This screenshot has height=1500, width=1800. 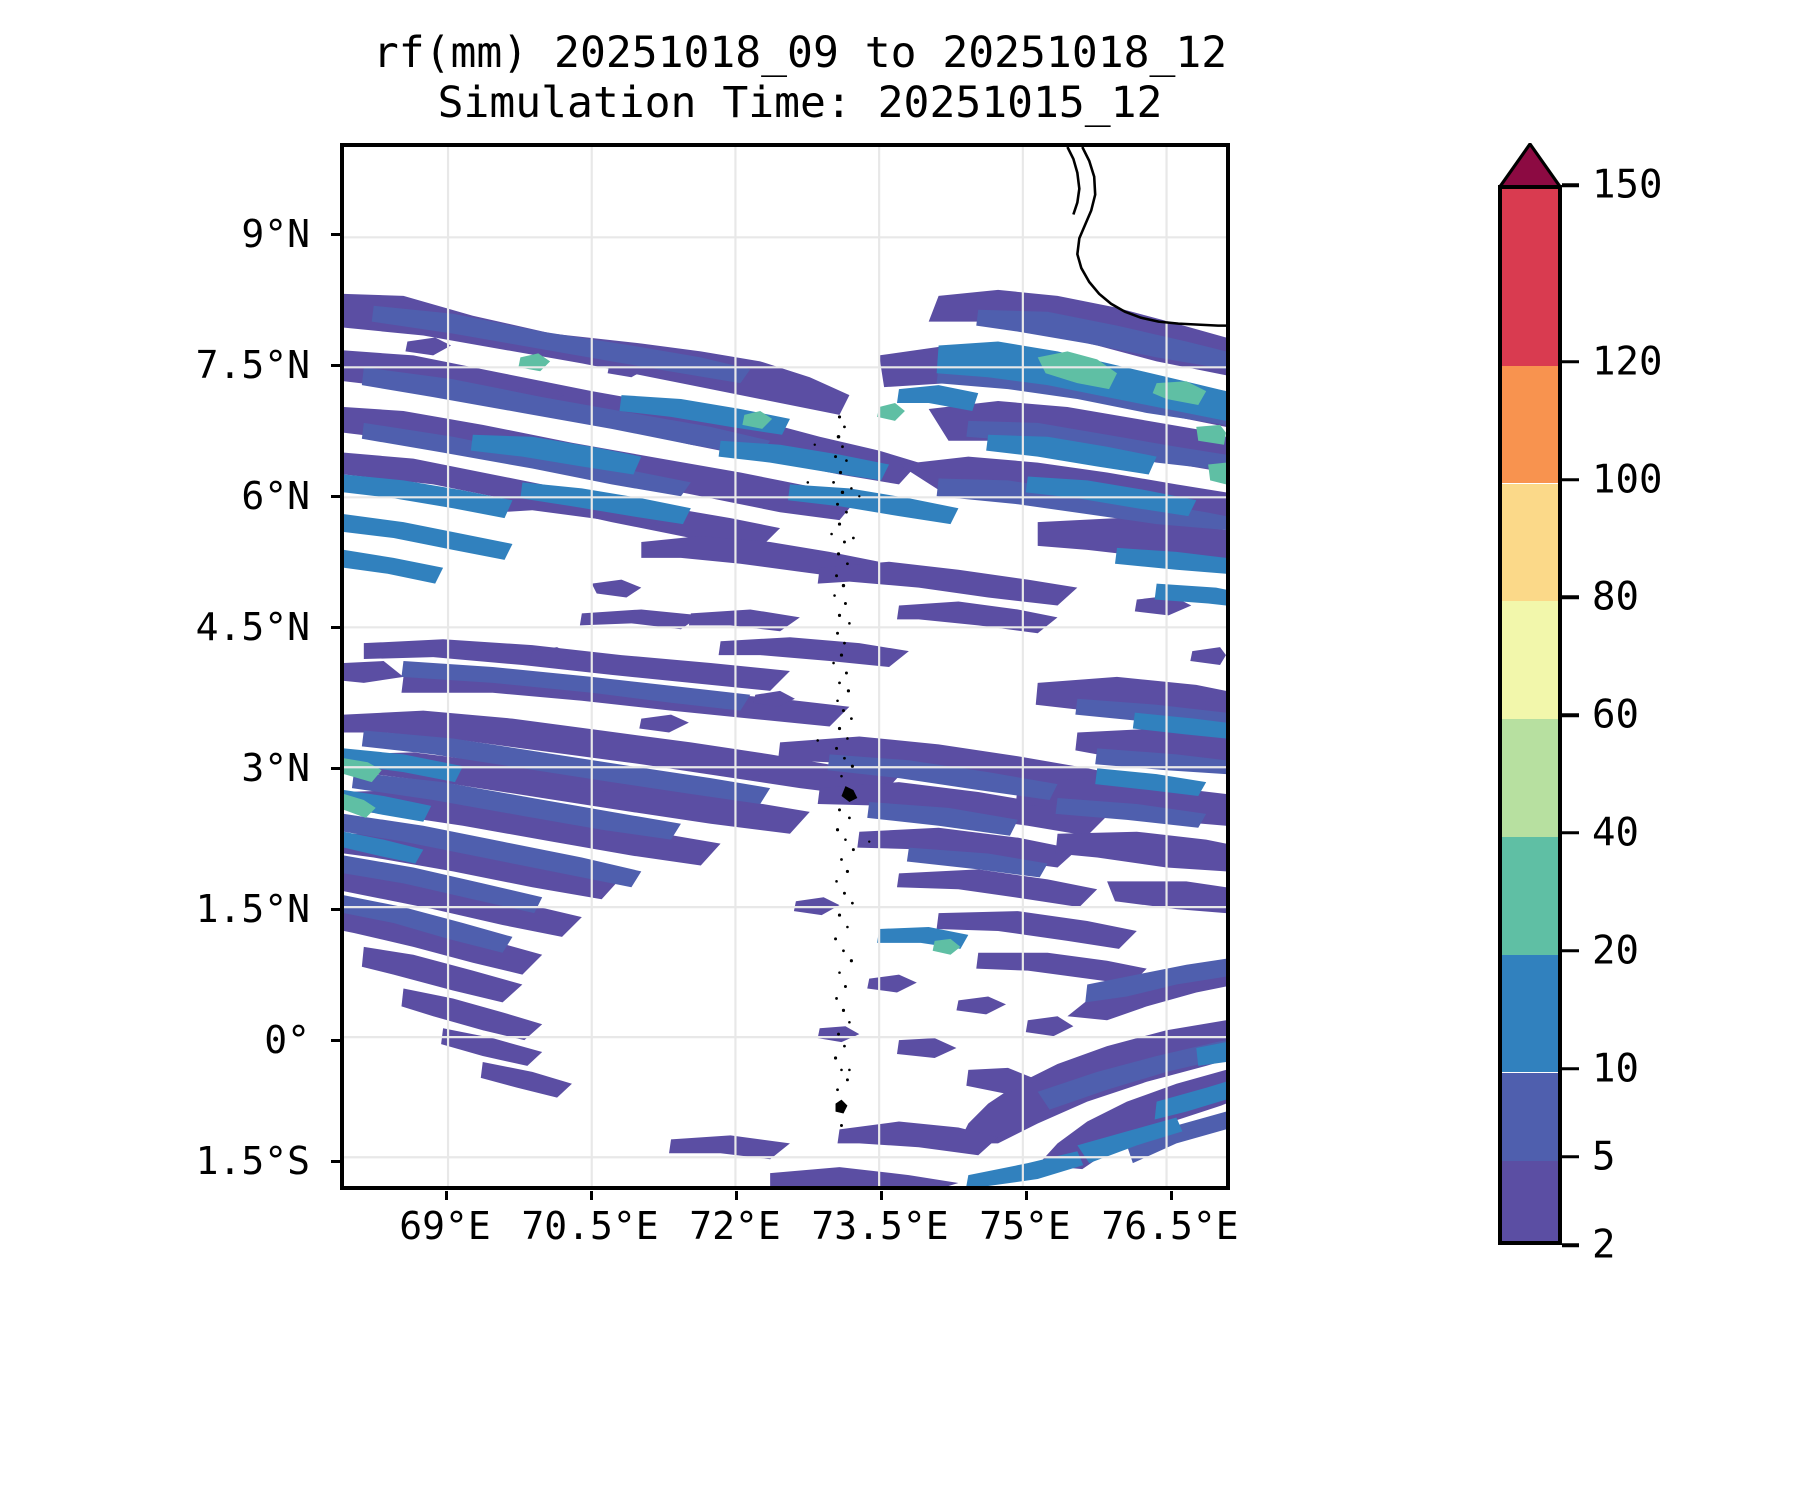 I want to click on colorbar-label-5: 5, so click(x=1604, y=1157).